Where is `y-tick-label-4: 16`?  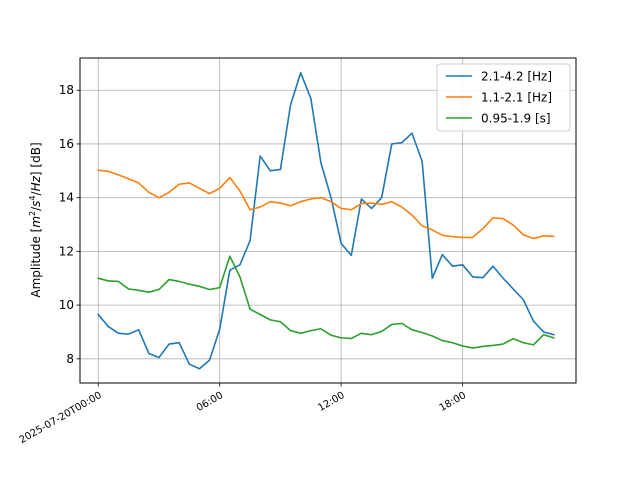 y-tick-label-4: 16 is located at coordinates (66, 144).